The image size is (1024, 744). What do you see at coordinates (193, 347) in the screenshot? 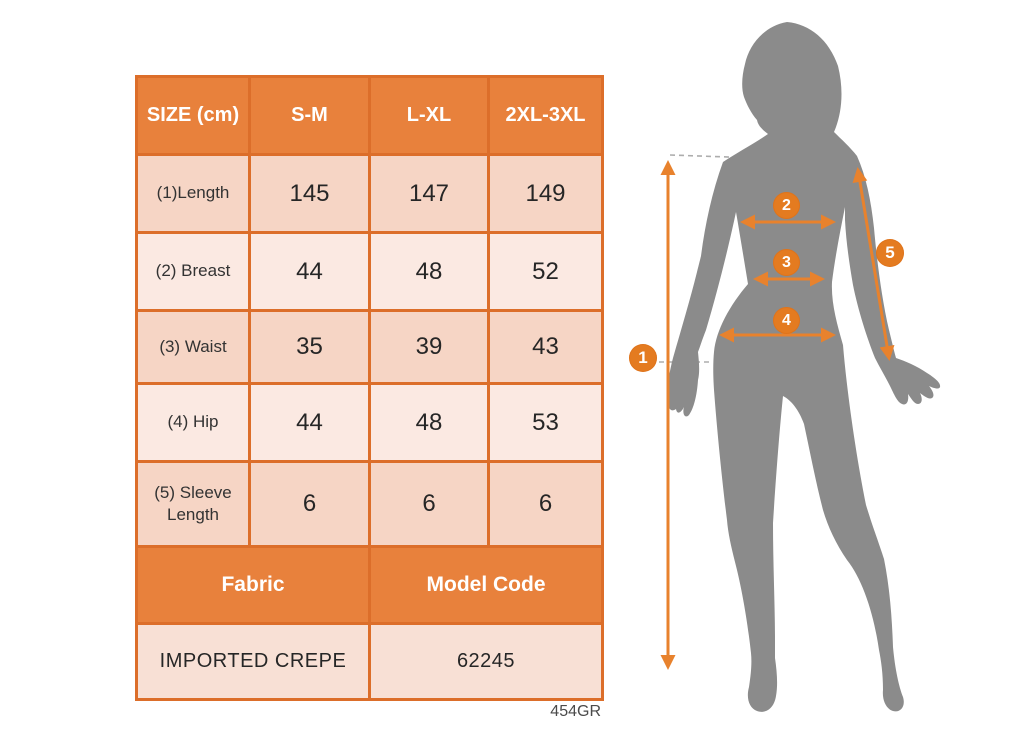
I see `row-label-waist: (3) Waist` at bounding box center [193, 347].